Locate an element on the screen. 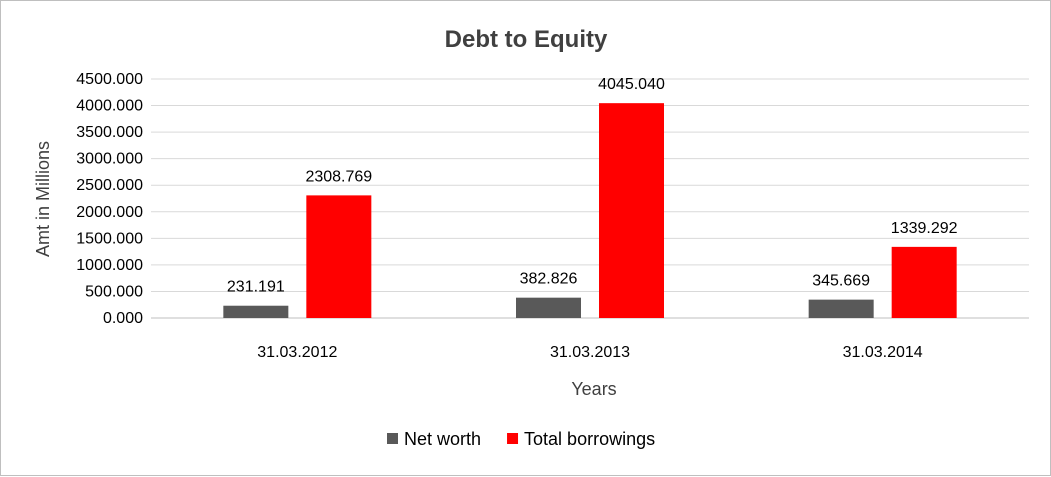  x-axis-title: Years is located at coordinates (593, 389).